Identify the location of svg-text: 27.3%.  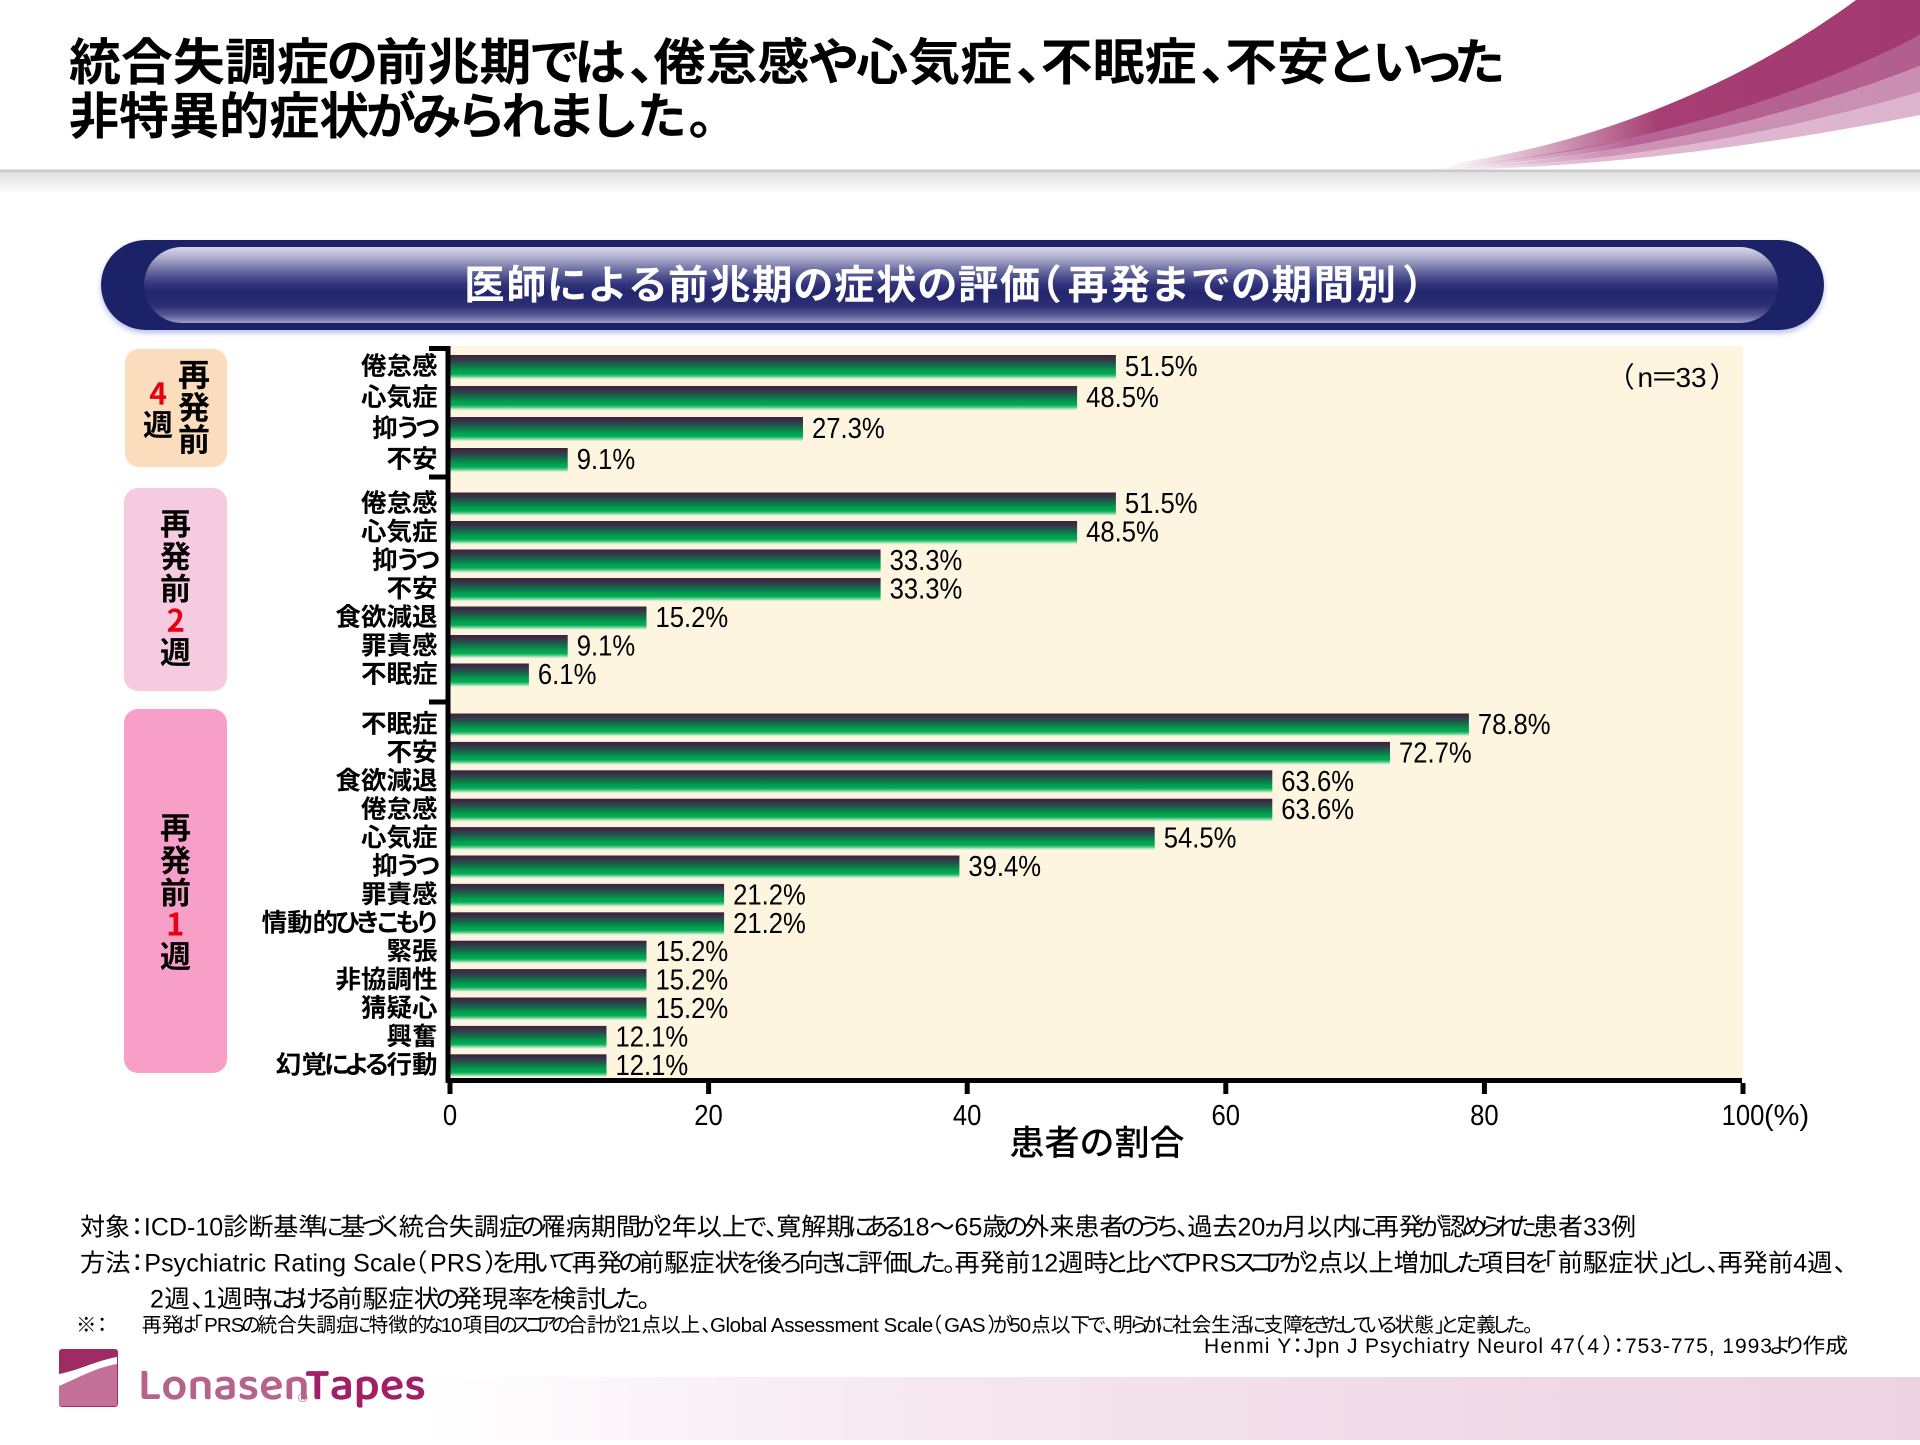
(848, 429).